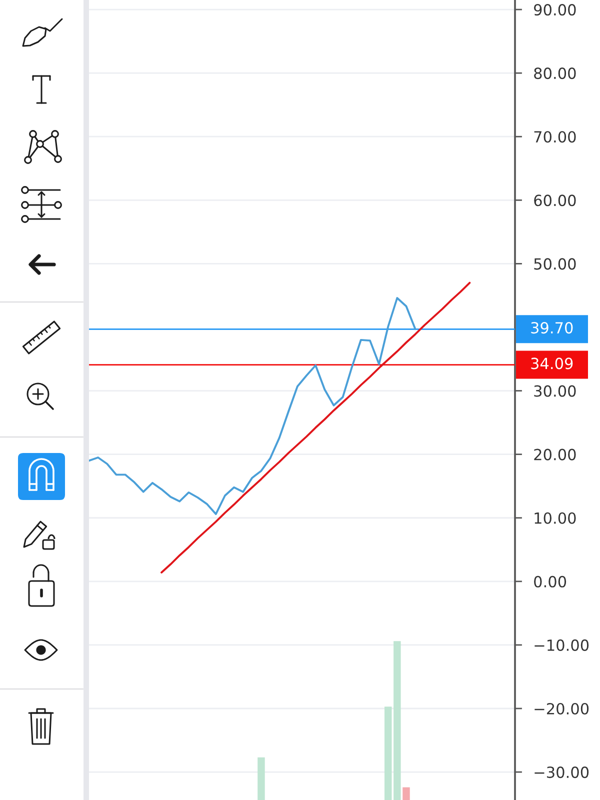  Describe the element at coordinates (555, 454) in the screenshot. I see `y-tick-label: 20.00` at that location.